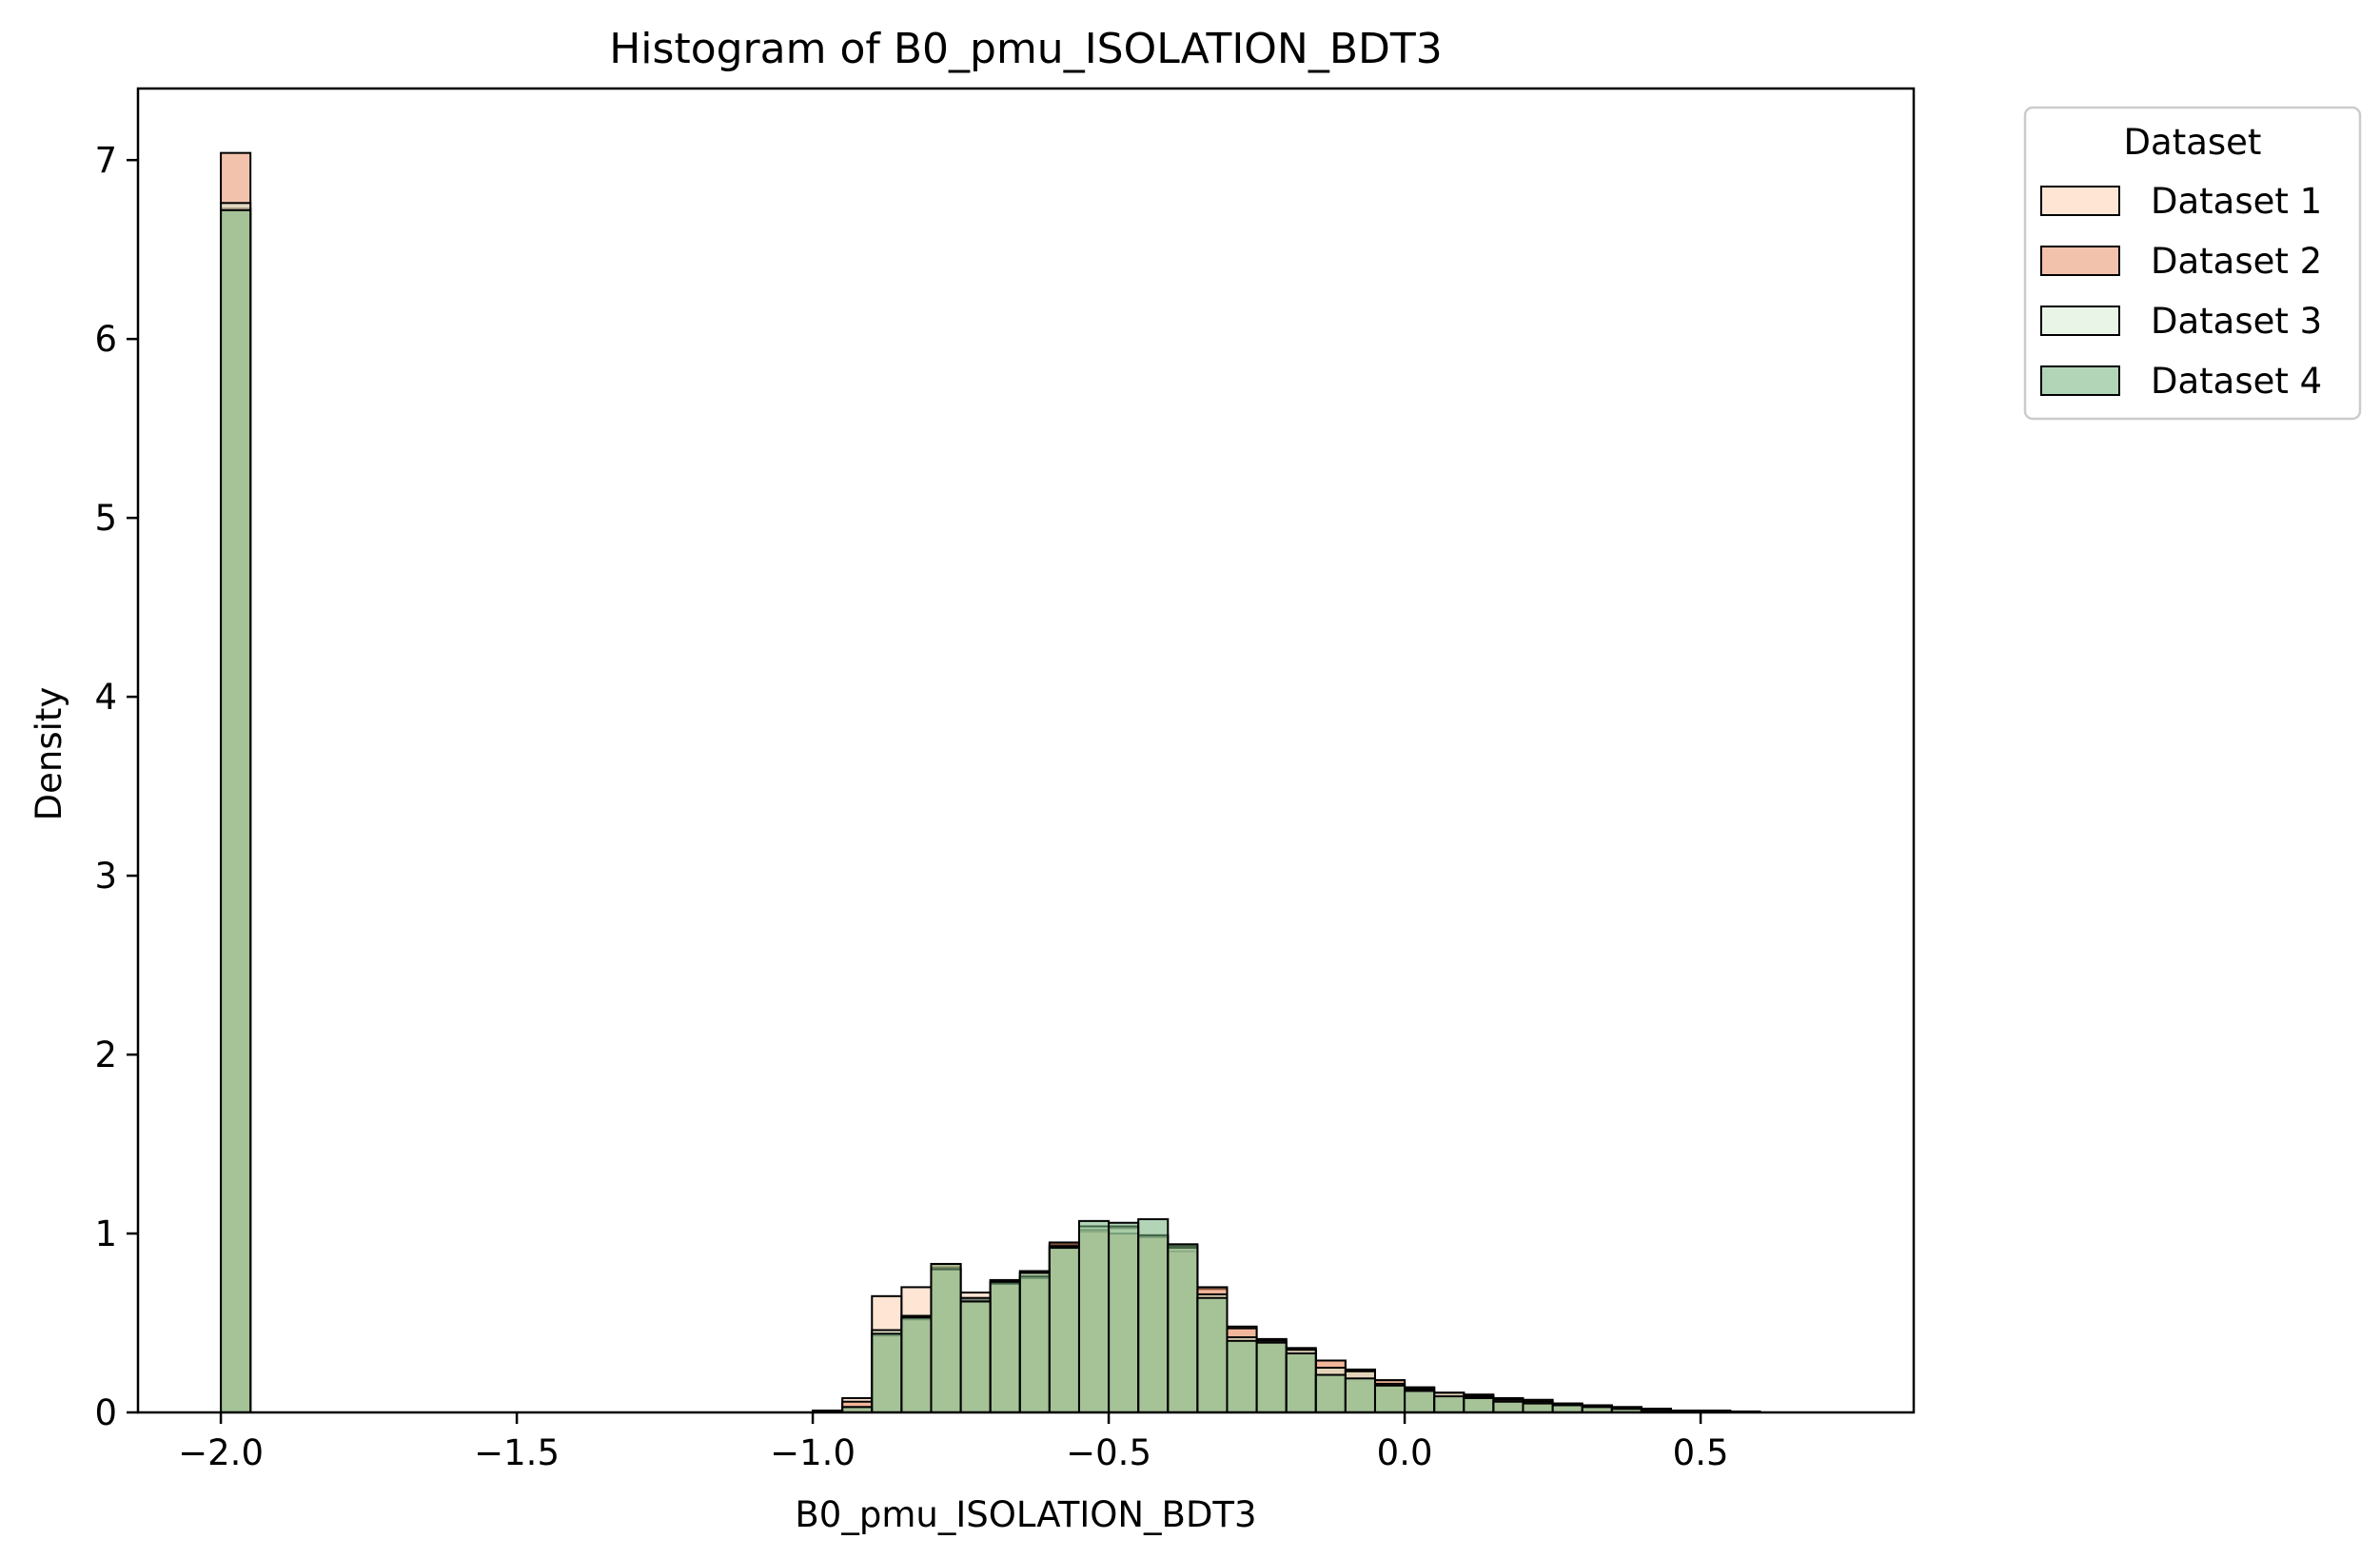 The image size is (2380, 1559). Describe the element at coordinates (2181, 291) in the screenshot. I see `legend-items: Dataset 1 Dataset 2 Dataset 3 Dataset 4` at that location.